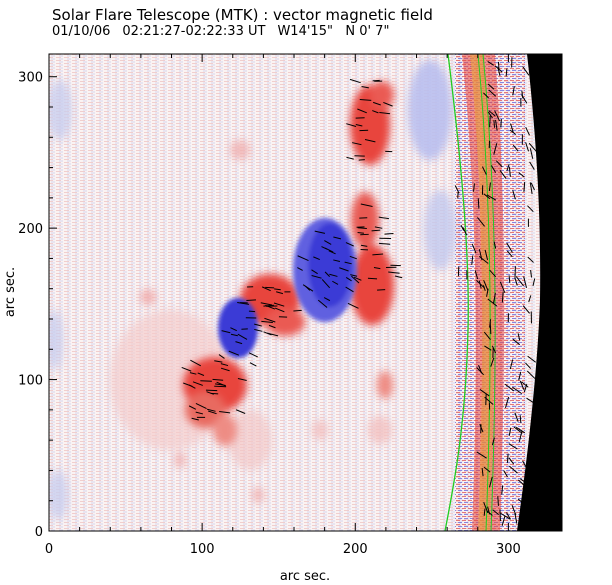  What do you see at coordinates (39, 532) in the screenshot?
I see `y-tick-label: 0` at bounding box center [39, 532].